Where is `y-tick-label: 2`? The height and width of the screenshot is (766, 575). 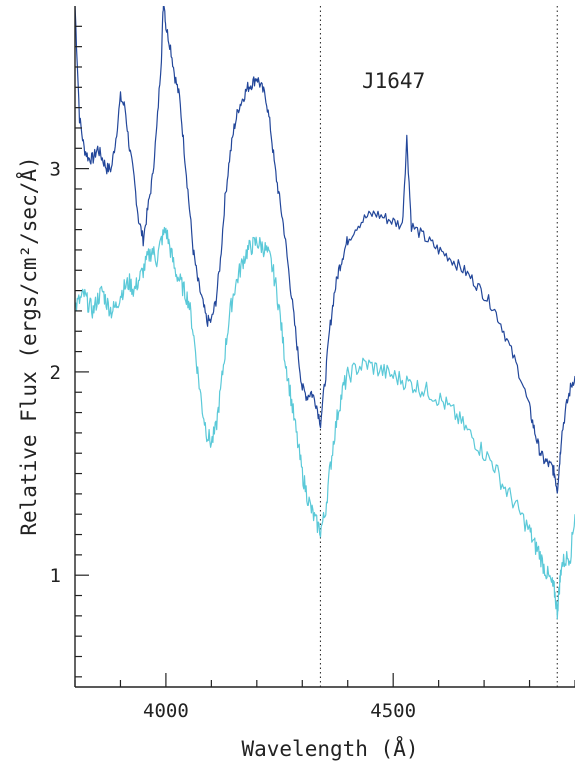 y-tick-label: 2 is located at coordinates (55, 373).